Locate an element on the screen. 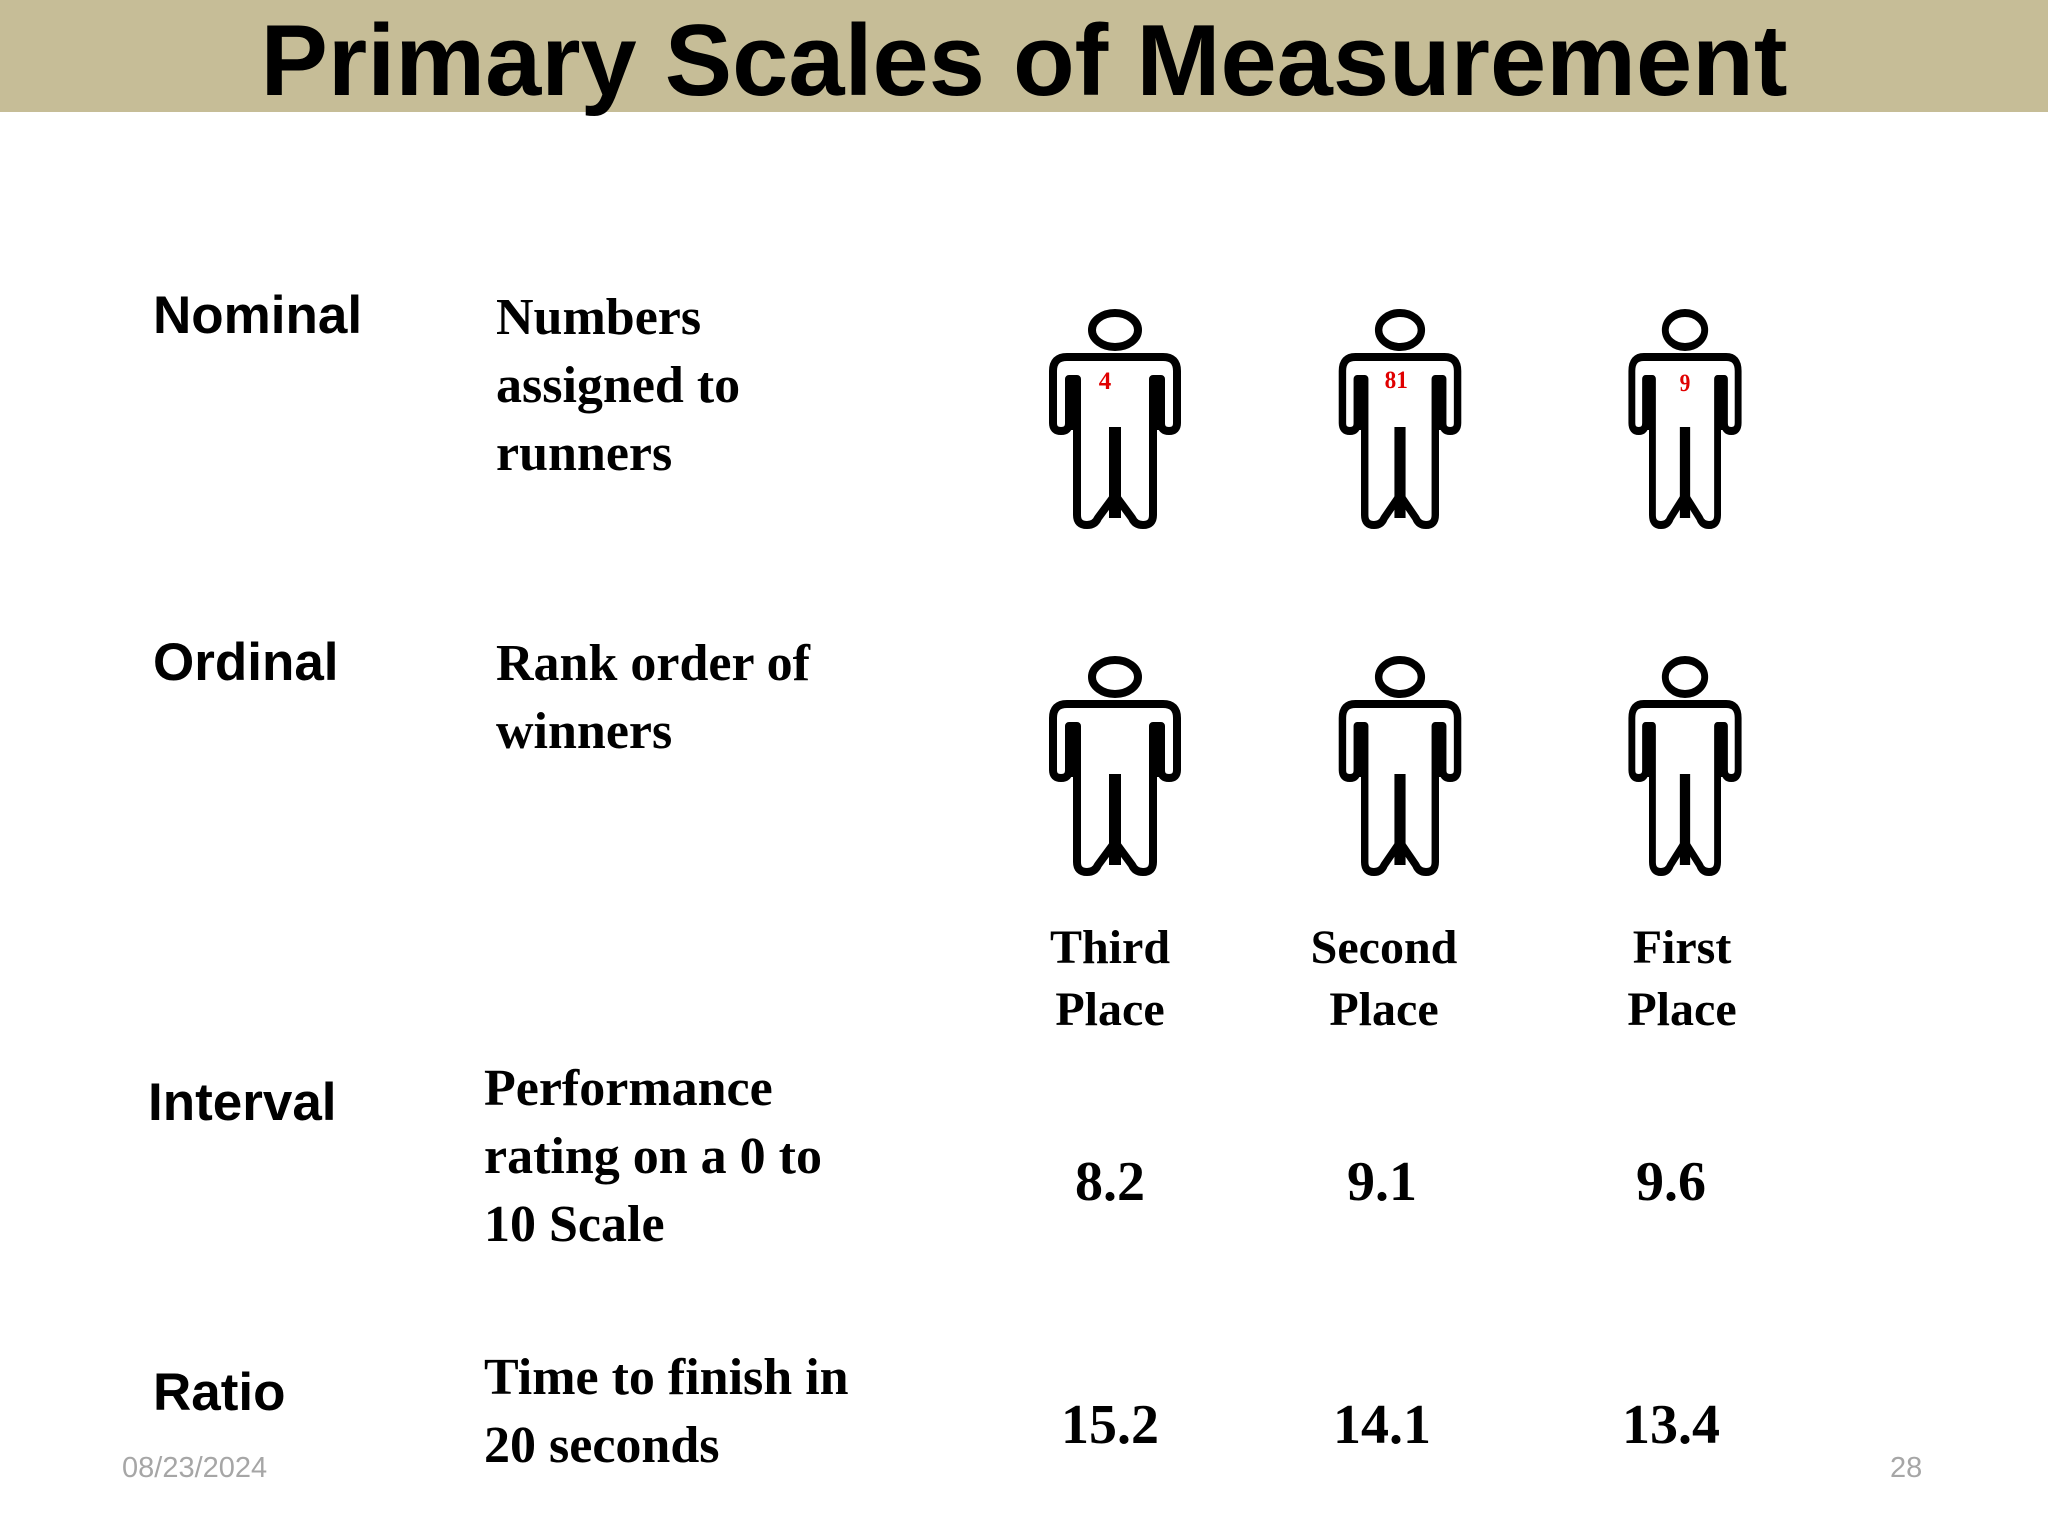 The image size is (2048, 1536). place-label-second: Second Place is located at coordinates (1384, 979).